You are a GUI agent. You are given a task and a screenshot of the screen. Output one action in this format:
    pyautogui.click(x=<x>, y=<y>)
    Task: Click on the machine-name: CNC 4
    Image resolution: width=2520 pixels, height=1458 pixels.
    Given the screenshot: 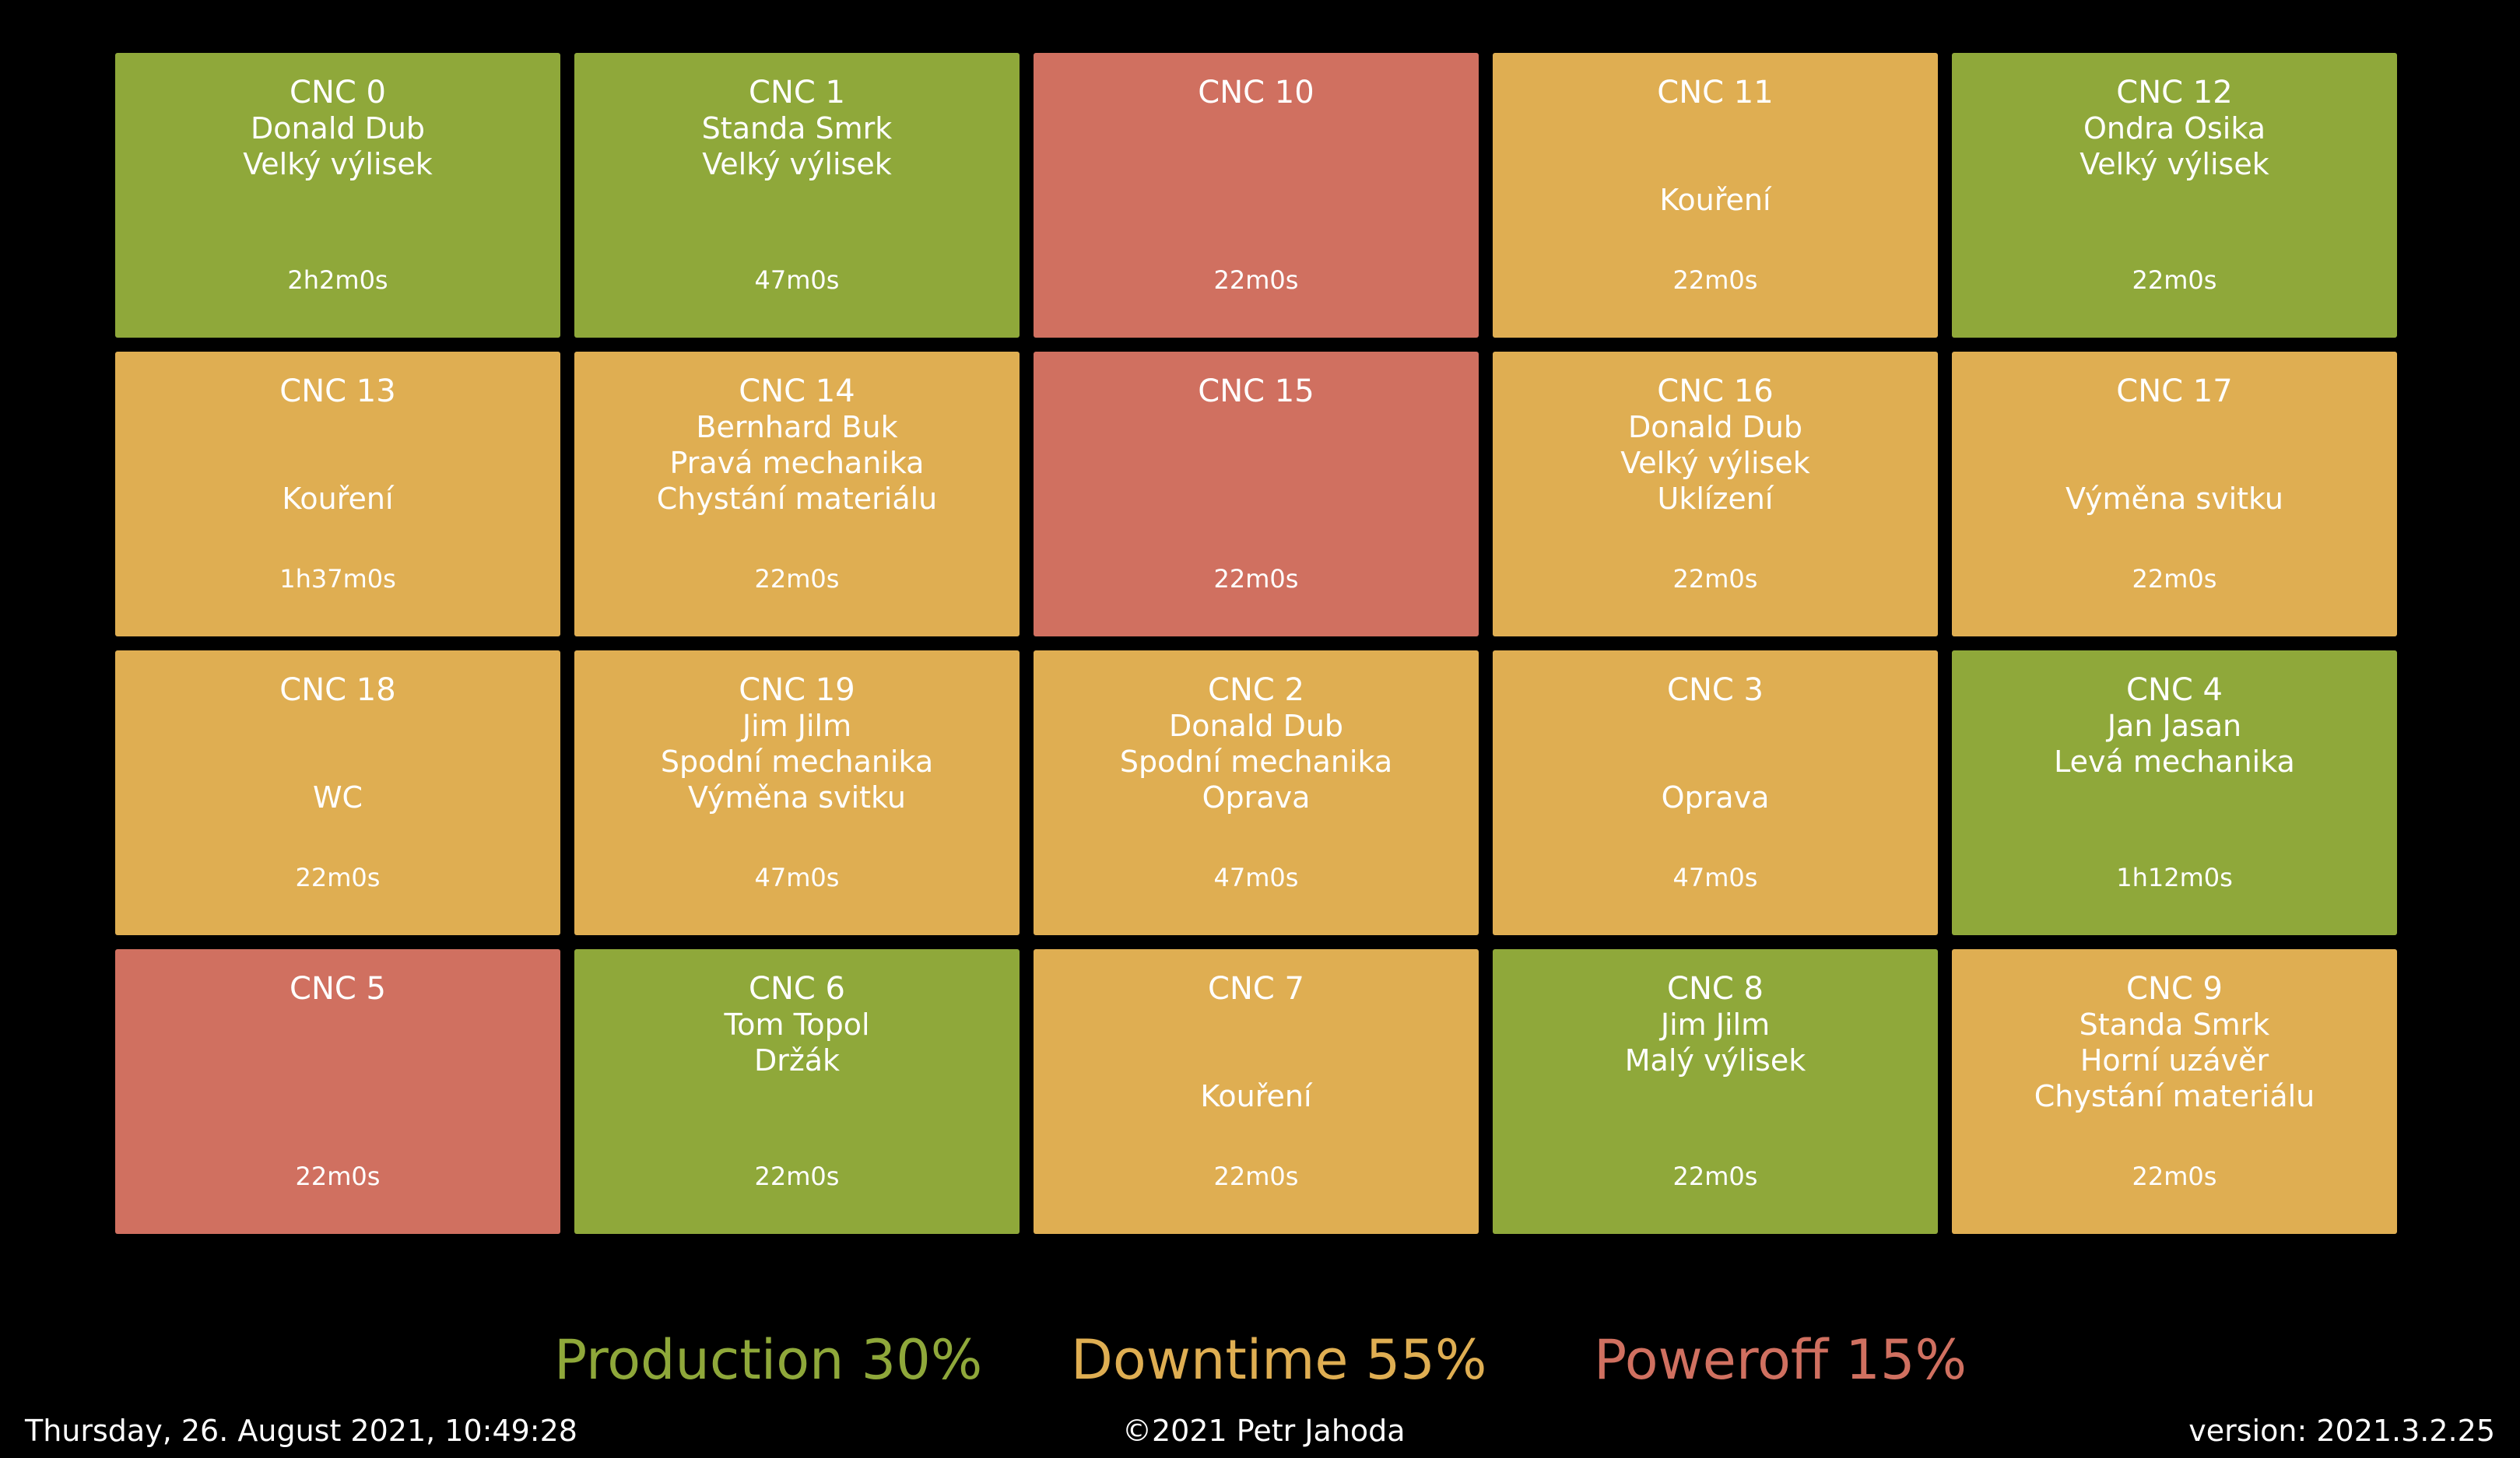 What is the action you would take?
    pyautogui.click(x=2174, y=690)
    